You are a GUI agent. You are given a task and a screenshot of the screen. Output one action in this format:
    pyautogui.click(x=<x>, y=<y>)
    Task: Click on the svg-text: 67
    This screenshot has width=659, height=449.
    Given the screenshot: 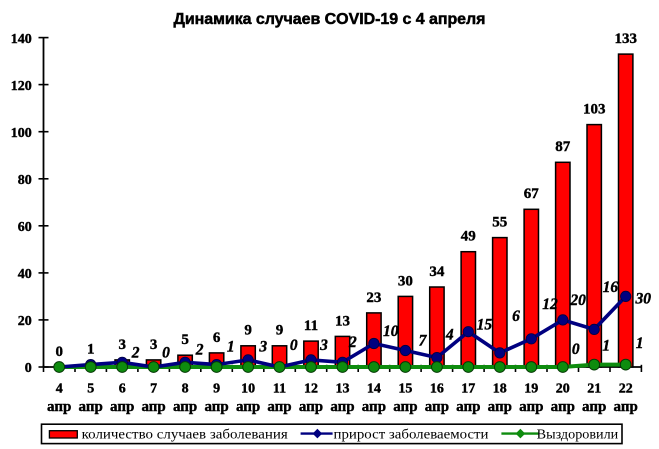 What is the action you would take?
    pyautogui.click(x=532, y=194)
    